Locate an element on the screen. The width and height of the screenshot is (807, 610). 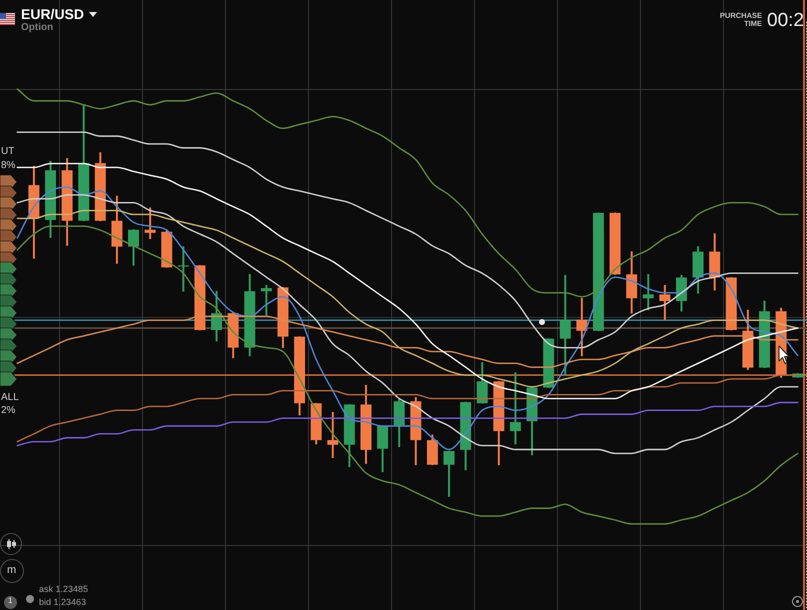
text: m is located at coordinates (11, 570).